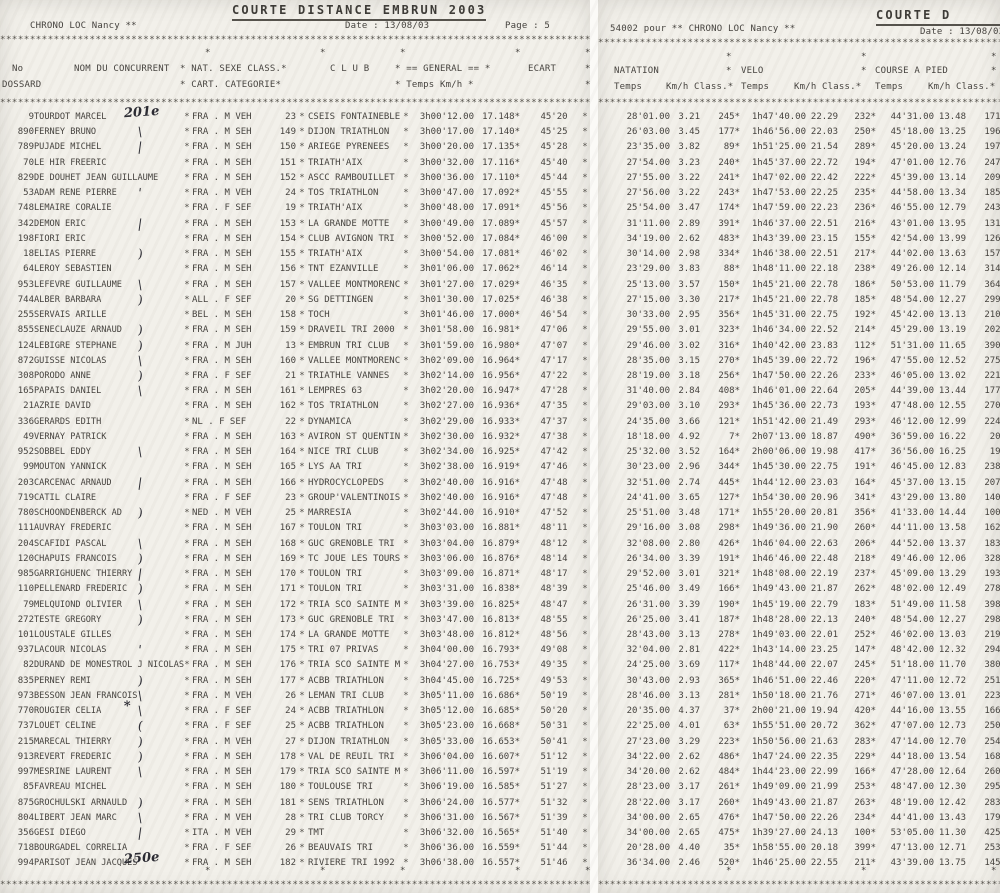 This screenshot has width=1000, height=893. I want to click on run-speed: 13.24, so click(952, 147).